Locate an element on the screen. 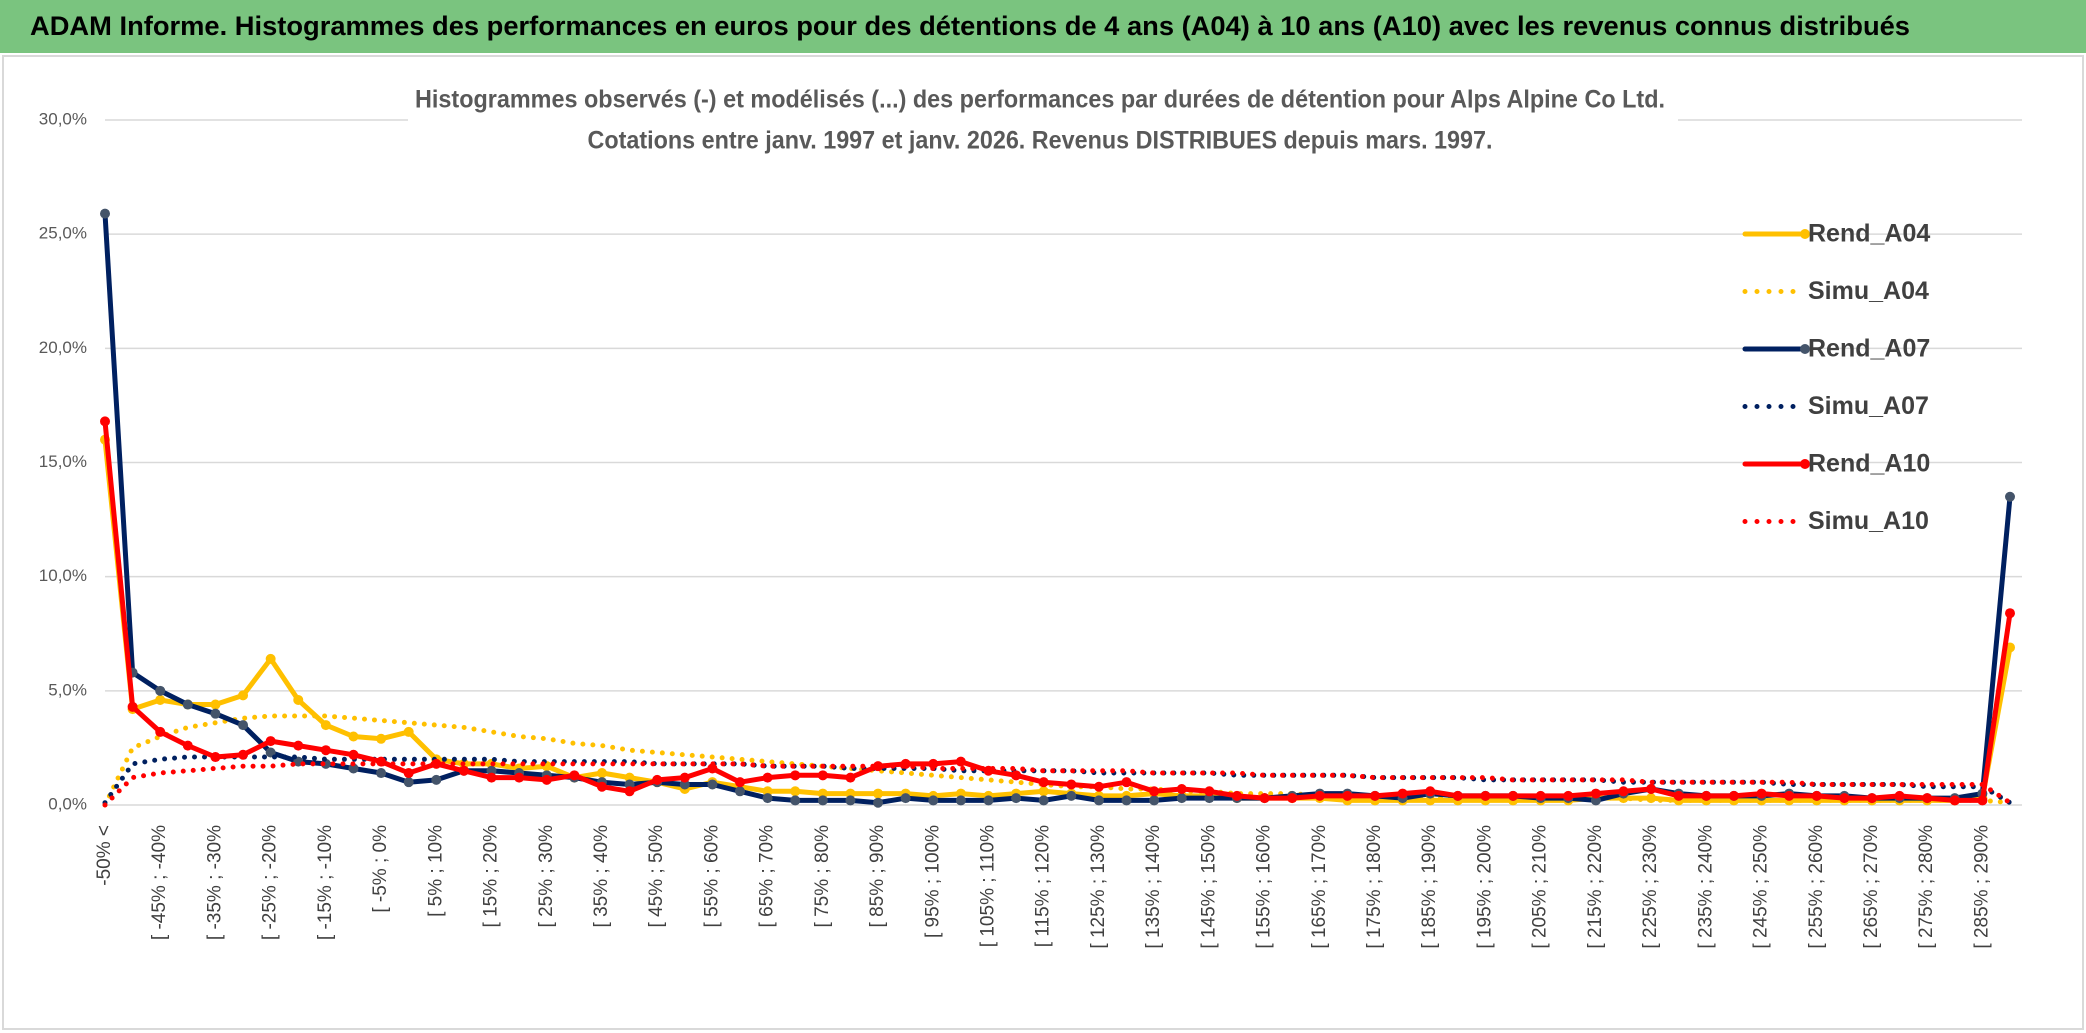 This screenshot has width=2086, height=1033. y-tick-label: 20,0% is located at coordinates (63, 347).